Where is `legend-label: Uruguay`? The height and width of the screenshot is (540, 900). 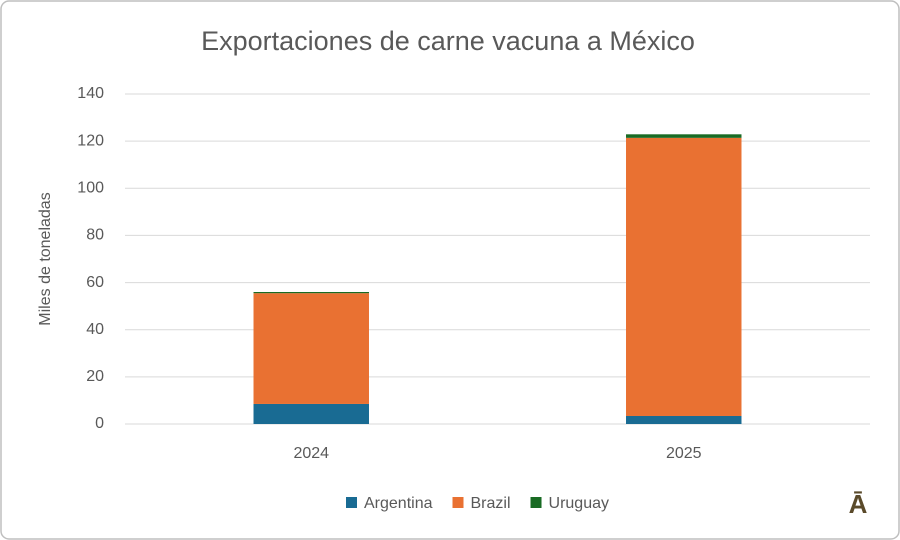 legend-label: Uruguay is located at coordinates (579, 503).